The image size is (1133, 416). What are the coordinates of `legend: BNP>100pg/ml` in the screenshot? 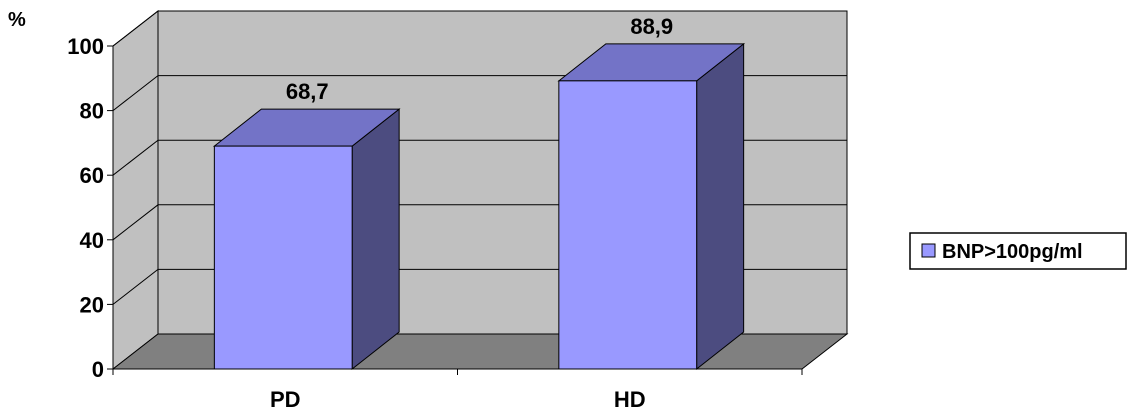 It's located at (1018, 251).